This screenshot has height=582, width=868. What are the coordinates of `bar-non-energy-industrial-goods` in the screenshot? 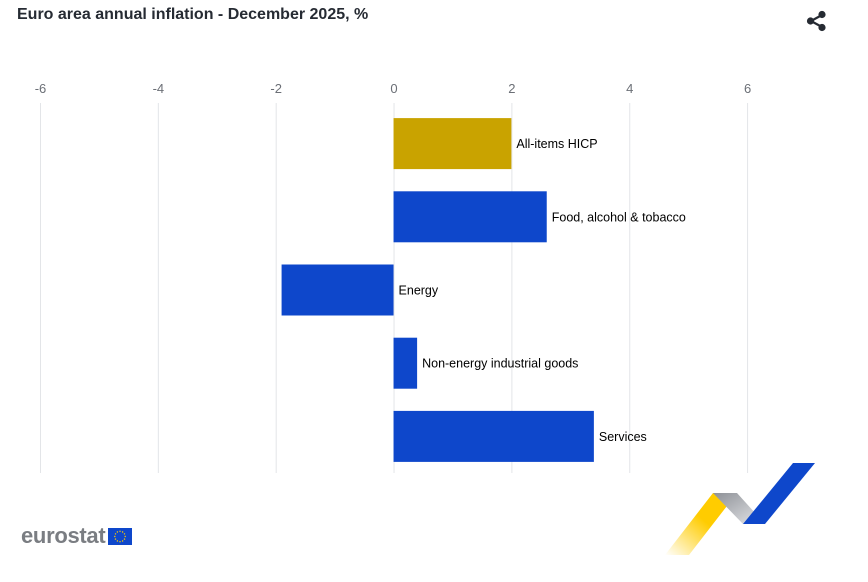 It's located at (405, 363).